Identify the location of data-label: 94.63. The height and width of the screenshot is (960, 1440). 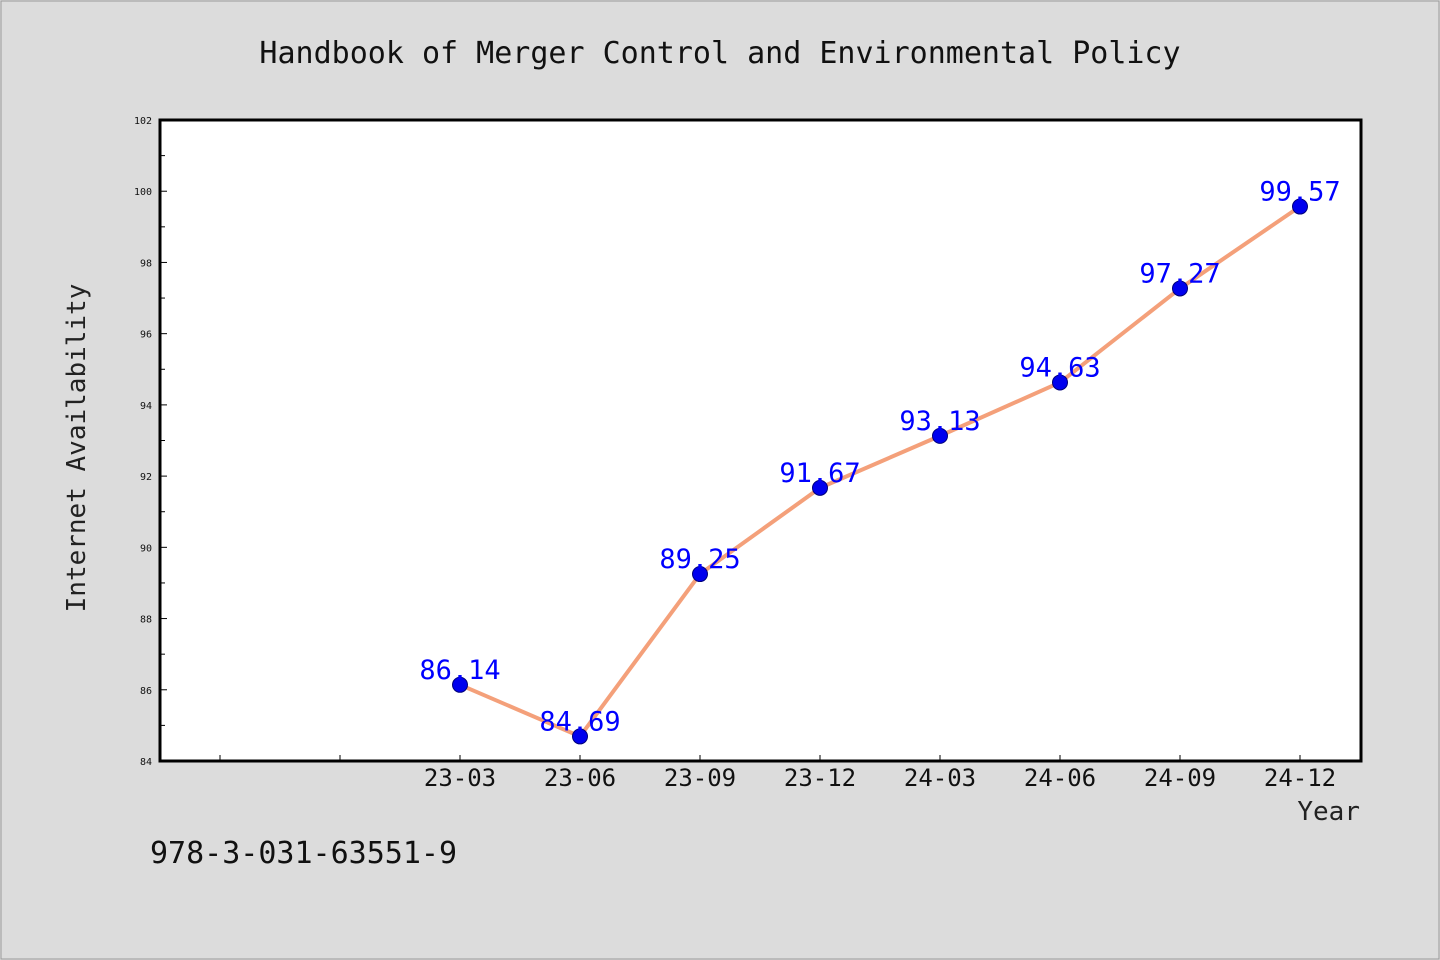
(1059, 367).